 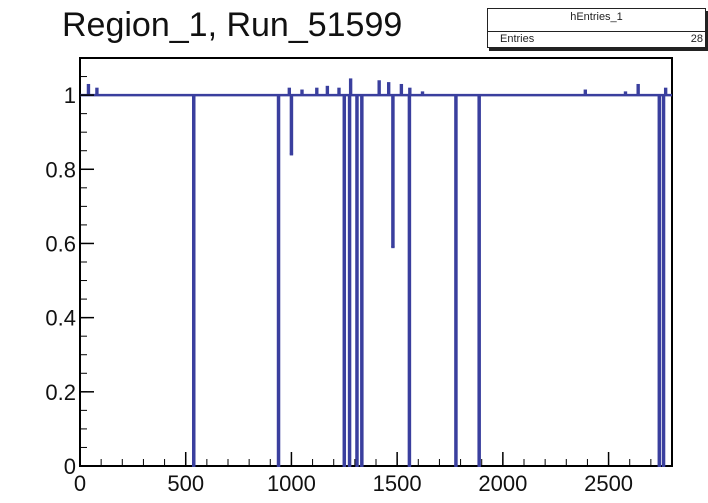 I want to click on chart-title: Region_1, Run_51599, so click(x=232, y=25).